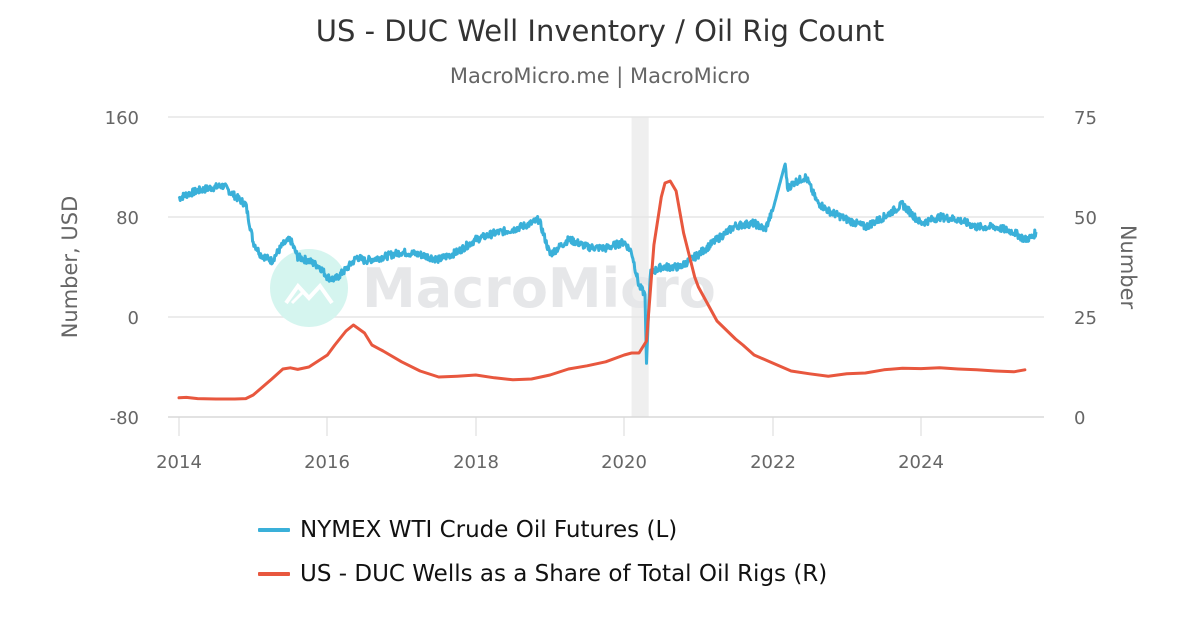 The height and width of the screenshot is (630, 1200). Describe the element at coordinates (133, 318) in the screenshot. I see `left-y-tick: 0` at that location.